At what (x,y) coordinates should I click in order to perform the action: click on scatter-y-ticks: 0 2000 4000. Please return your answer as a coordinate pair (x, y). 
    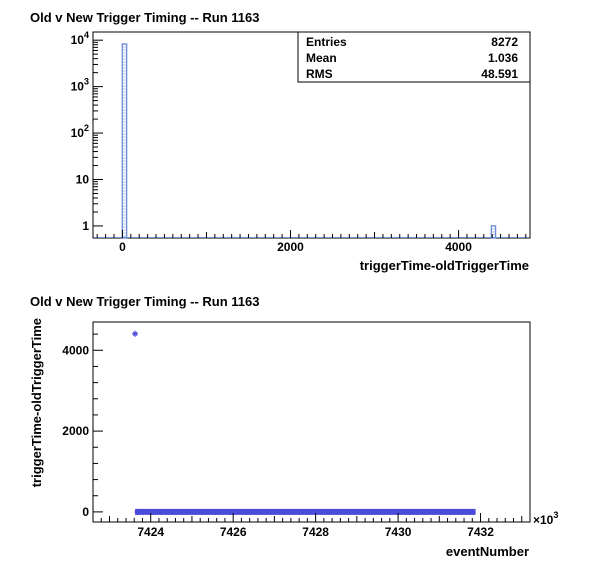
    Looking at the image, I should click on (82, 426).